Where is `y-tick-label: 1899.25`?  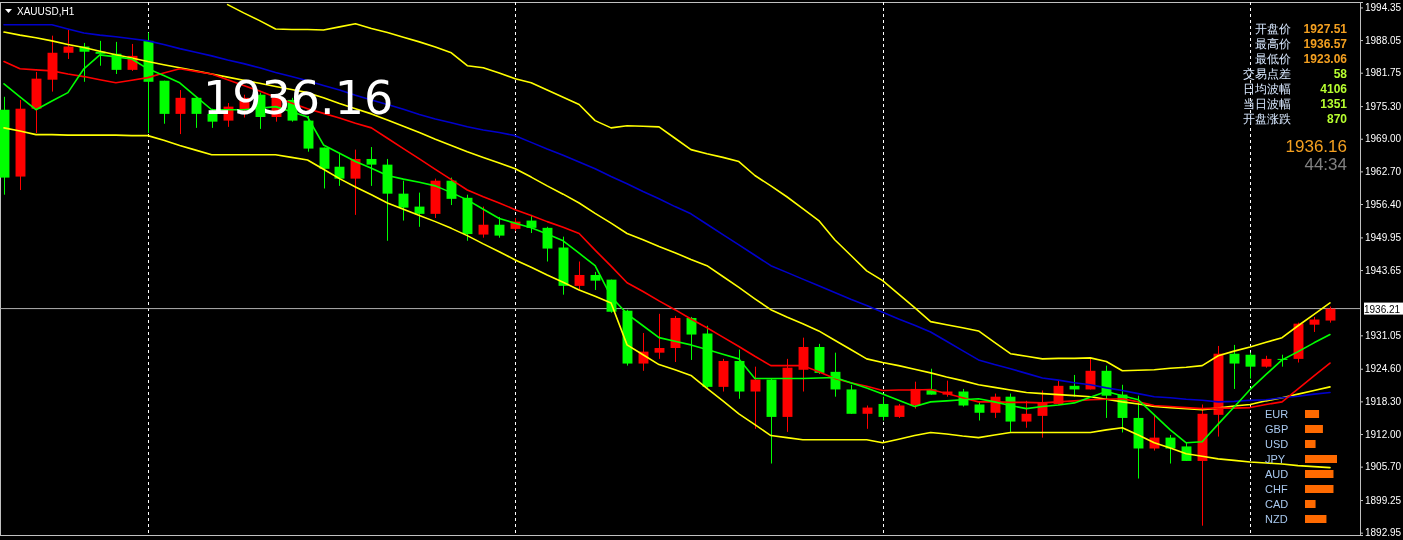
y-tick-label: 1899.25 is located at coordinates (1383, 500).